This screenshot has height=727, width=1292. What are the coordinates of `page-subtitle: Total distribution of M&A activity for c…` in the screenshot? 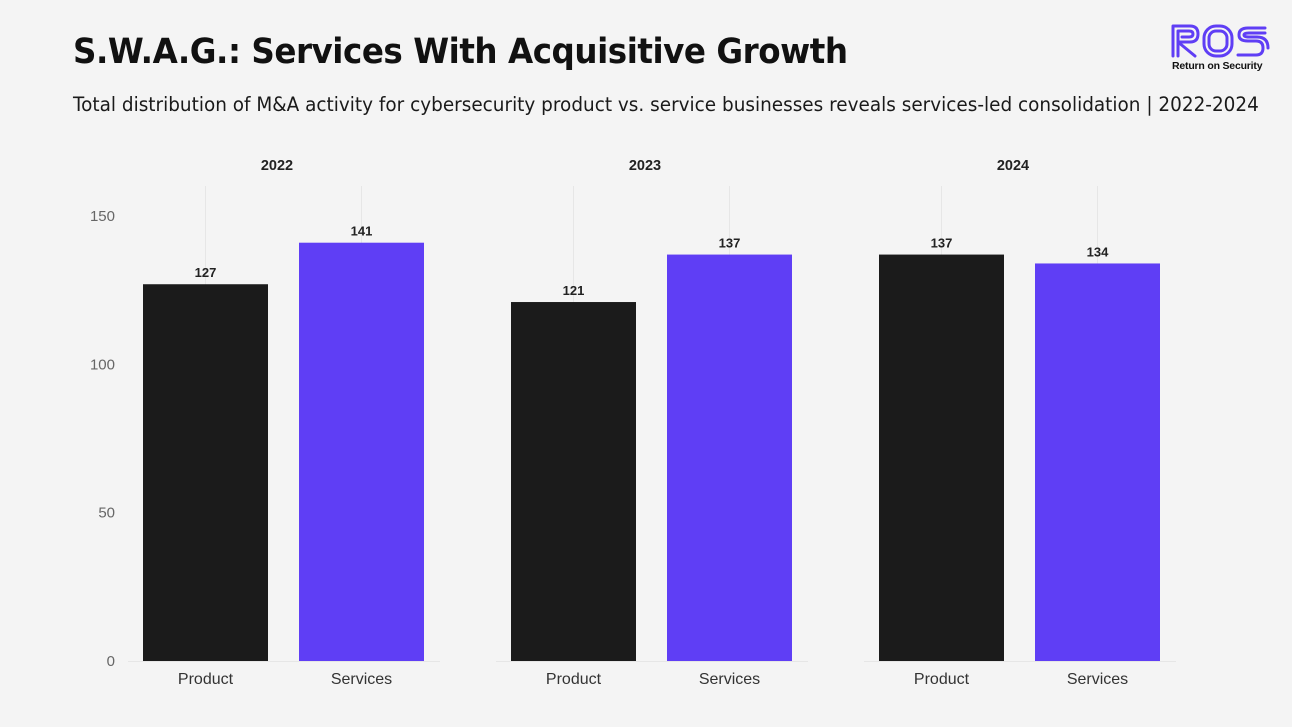 It's located at (666, 104).